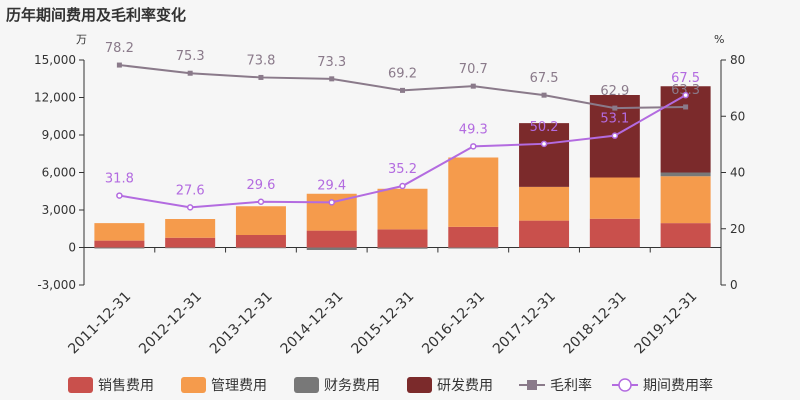  I want to click on data-label: 73.8, so click(260, 60).